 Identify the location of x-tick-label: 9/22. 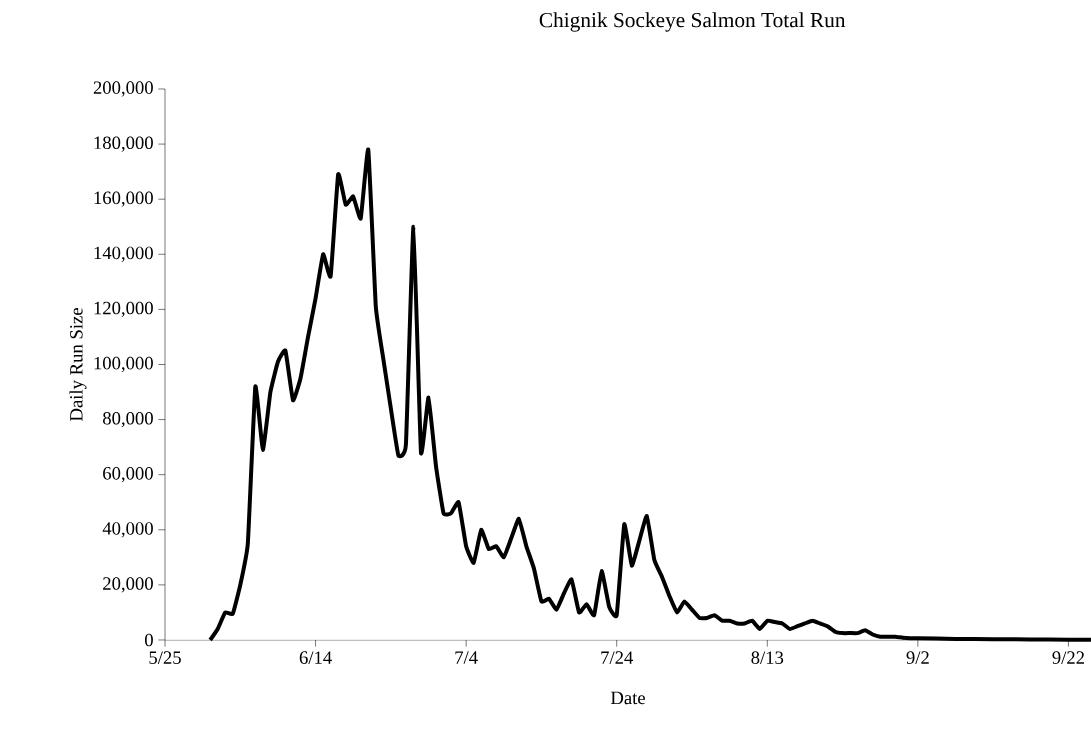
(1068, 657).